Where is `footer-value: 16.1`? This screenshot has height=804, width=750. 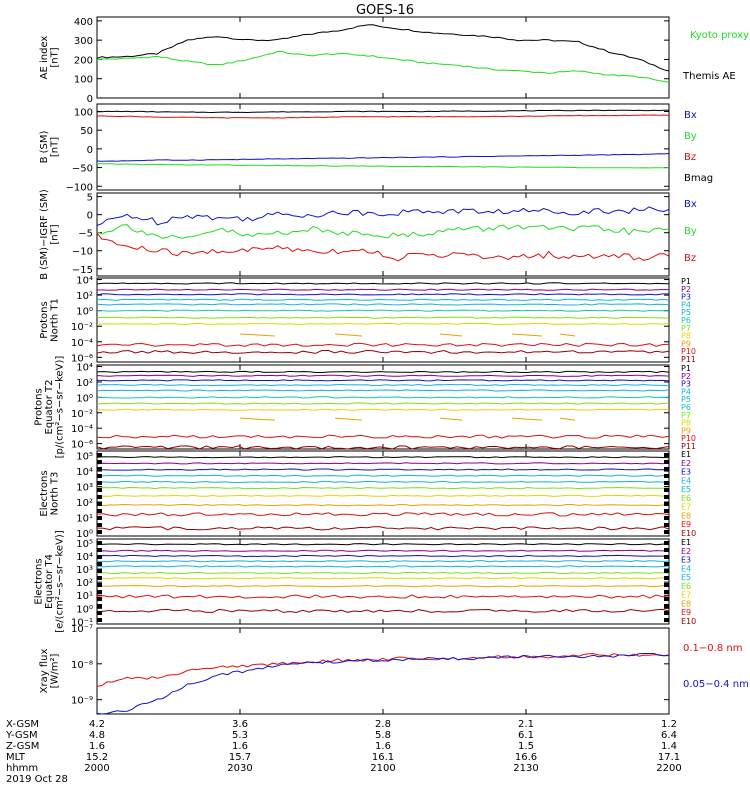
footer-value: 16.1 is located at coordinates (383, 757).